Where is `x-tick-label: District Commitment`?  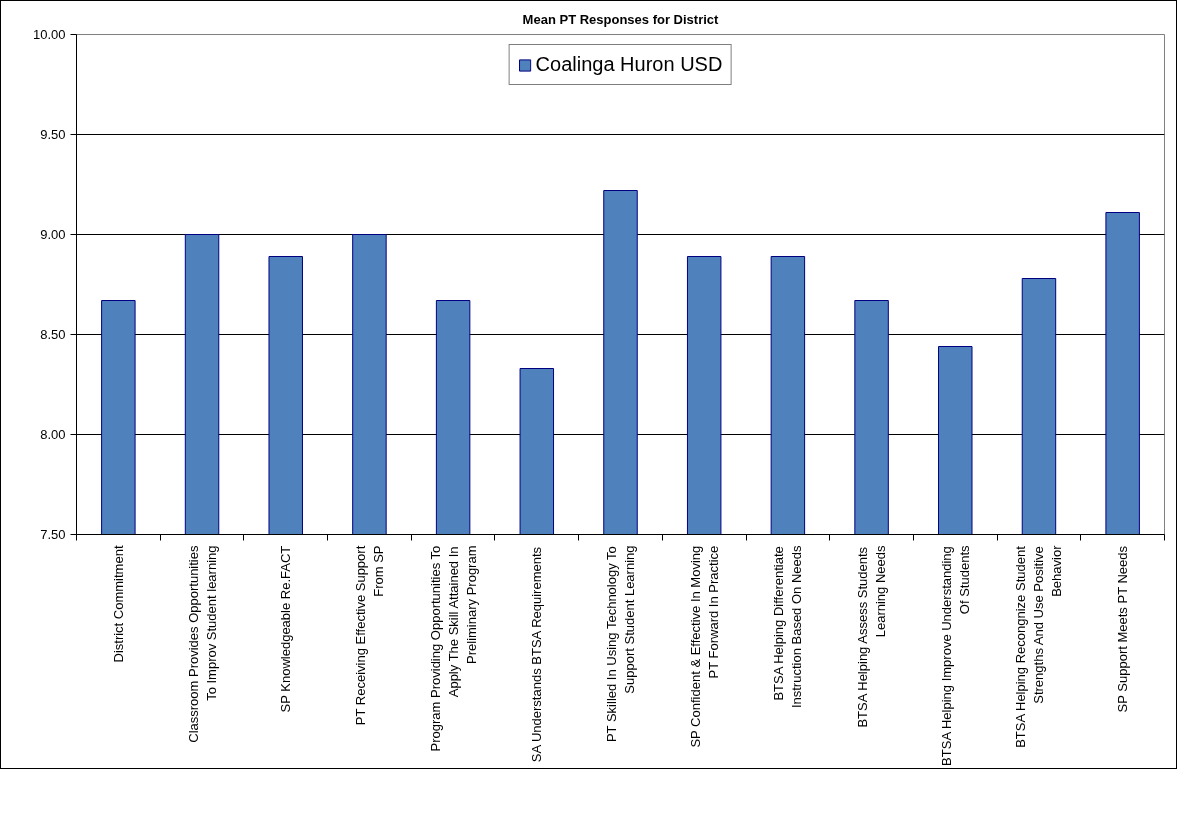
x-tick-label: District Commitment is located at coordinates (118, 604).